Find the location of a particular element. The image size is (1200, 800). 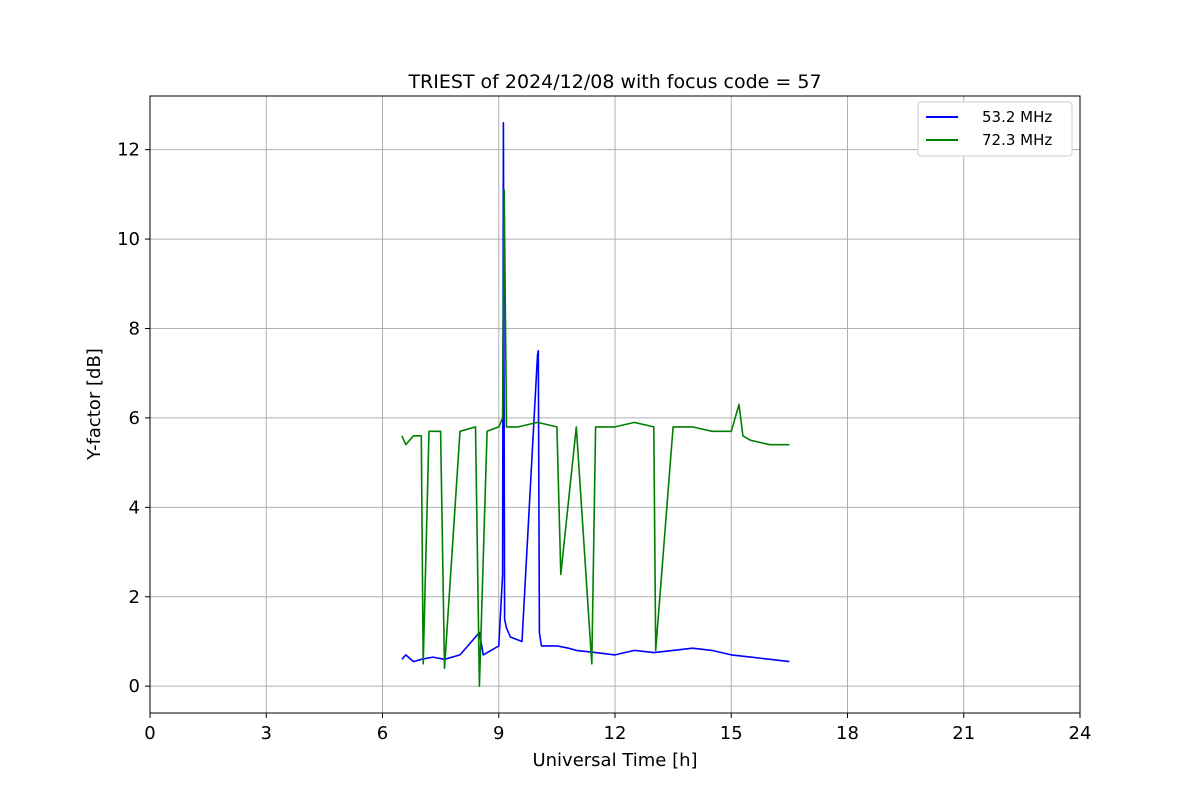

x-tick-label: 6 is located at coordinates (382, 733).